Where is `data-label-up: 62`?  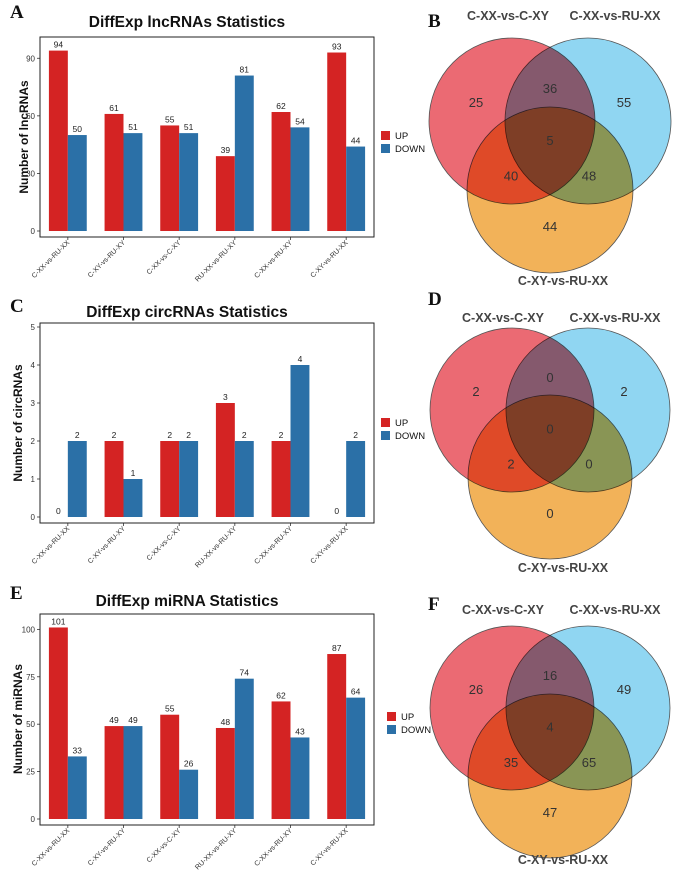 data-label-up: 62 is located at coordinates (281, 106).